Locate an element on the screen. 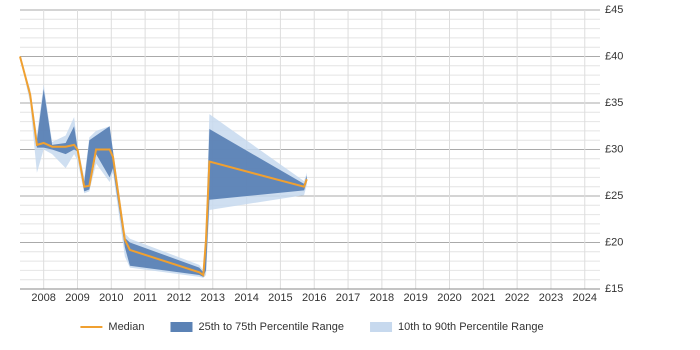  y-tick-label: £25 is located at coordinates (614, 196).